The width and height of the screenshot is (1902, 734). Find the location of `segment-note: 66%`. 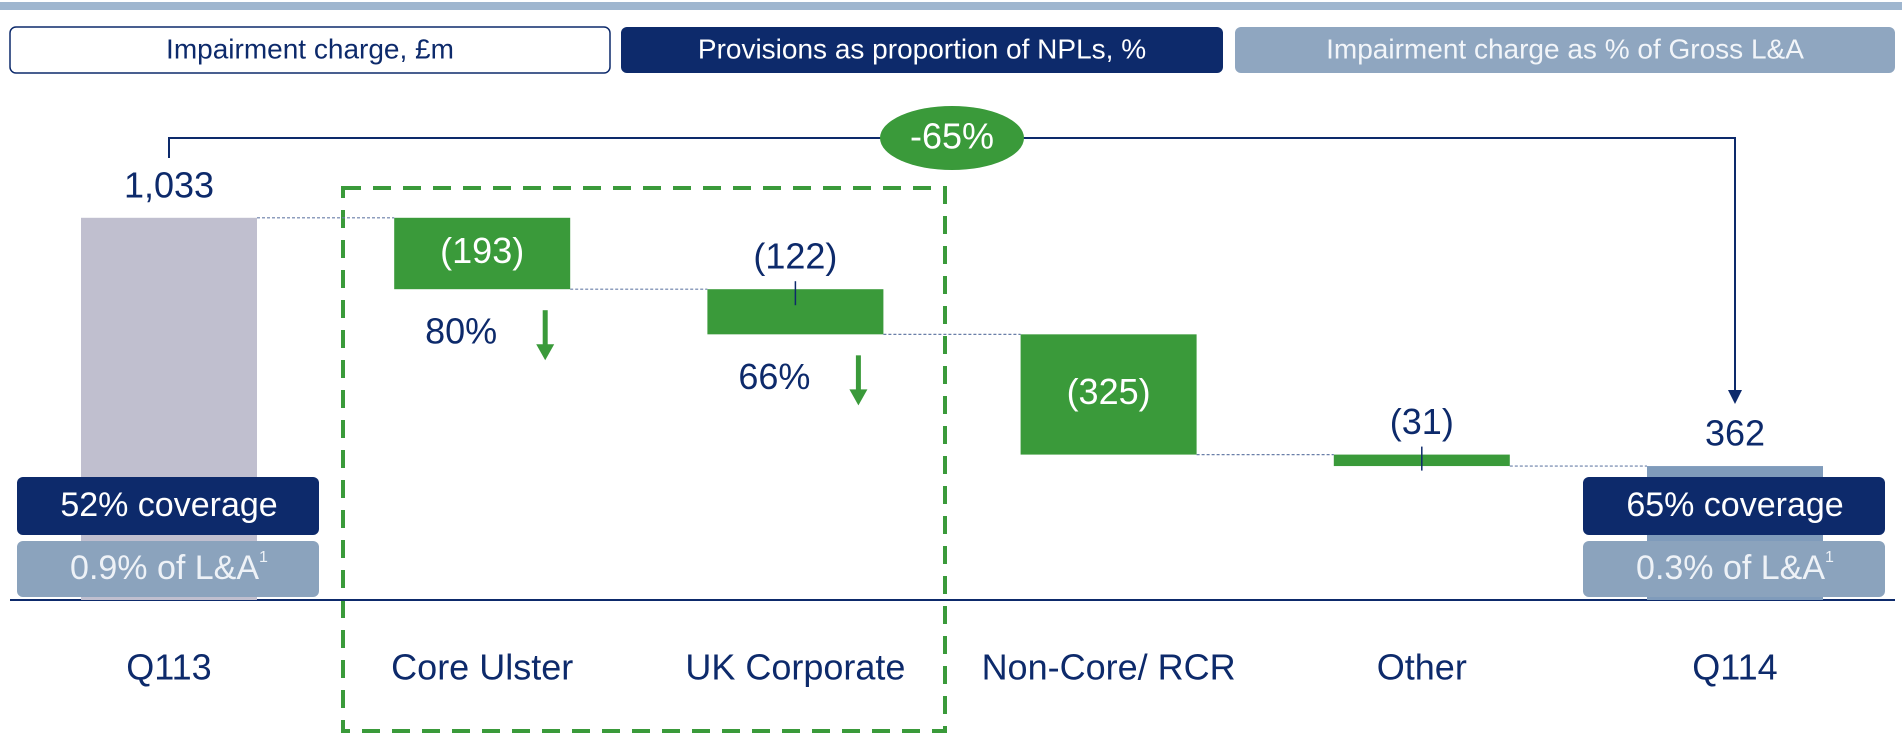

segment-note: 66% is located at coordinates (774, 376).